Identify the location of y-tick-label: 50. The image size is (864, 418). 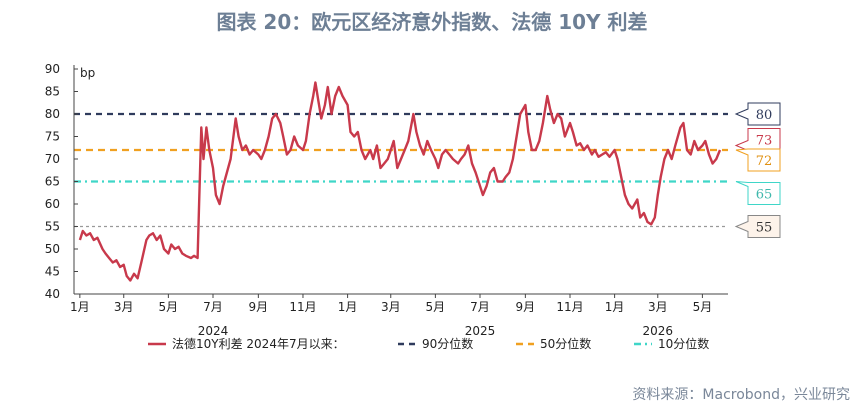
(52, 249).